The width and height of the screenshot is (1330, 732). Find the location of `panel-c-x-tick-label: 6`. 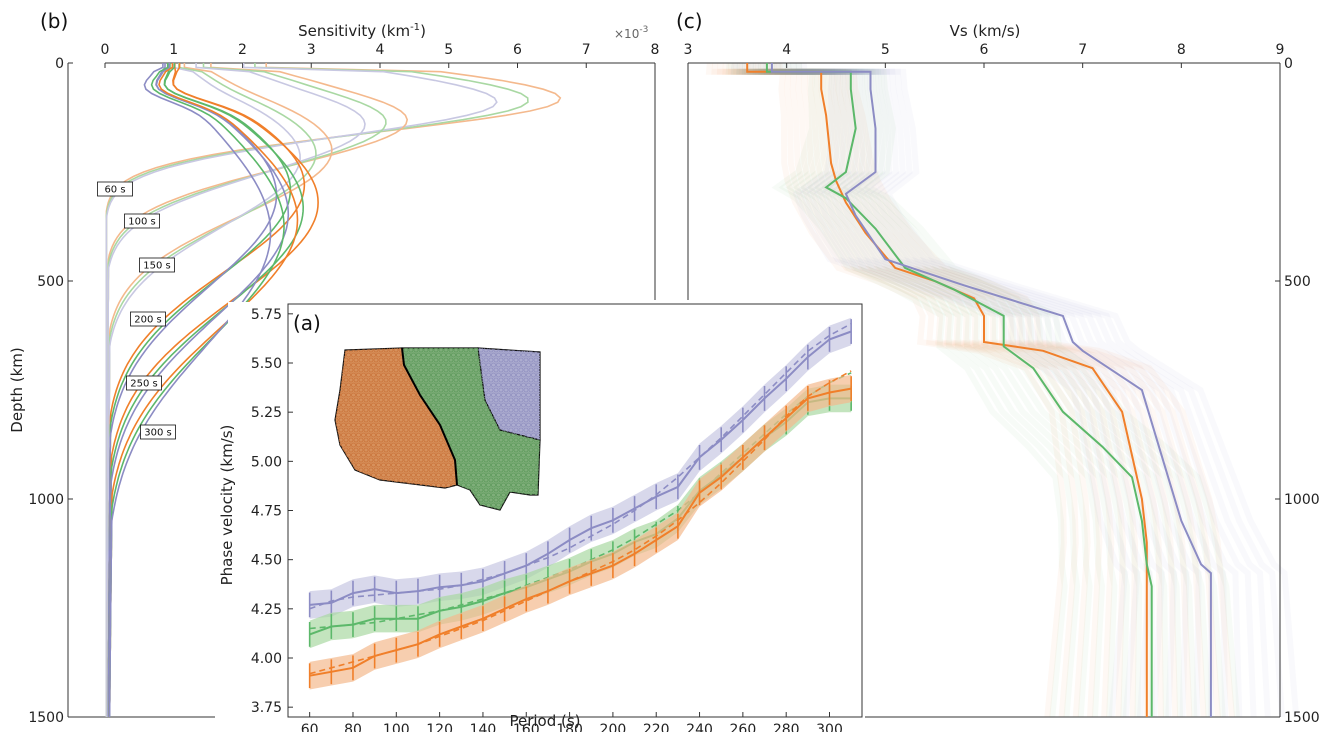

panel-c-x-tick-label: 6 is located at coordinates (984, 50).